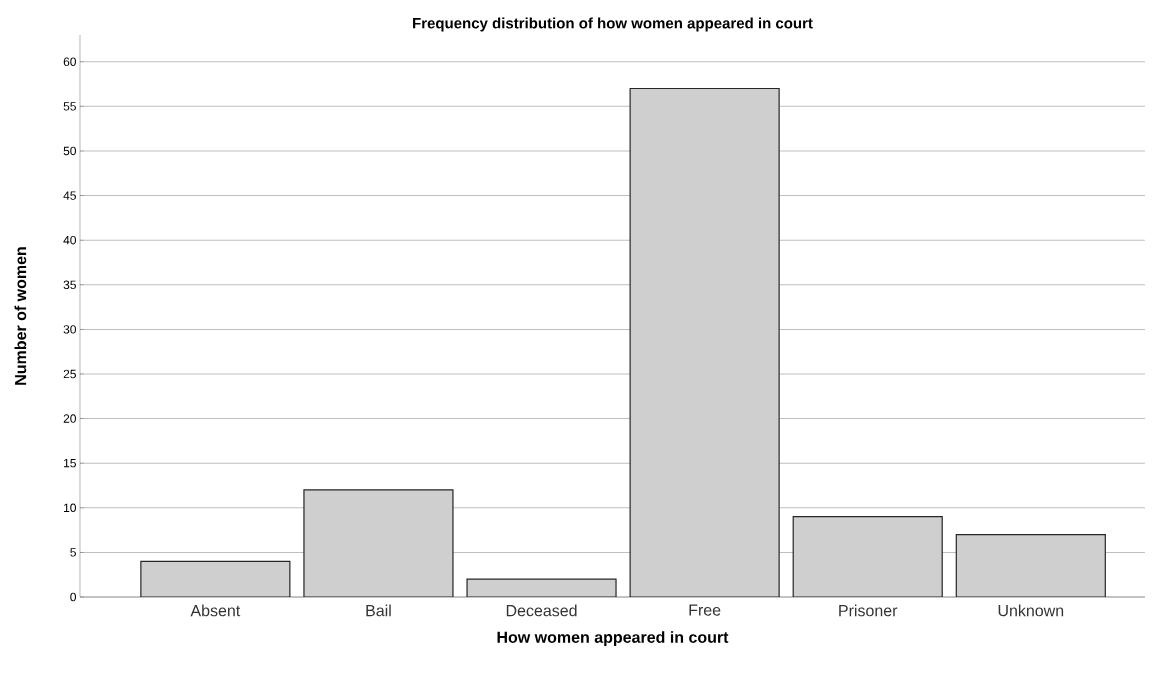 Image resolution: width=1173 pixels, height=678 pixels. What do you see at coordinates (69, 195) in the screenshot?
I see `y-tick-label: 45` at bounding box center [69, 195].